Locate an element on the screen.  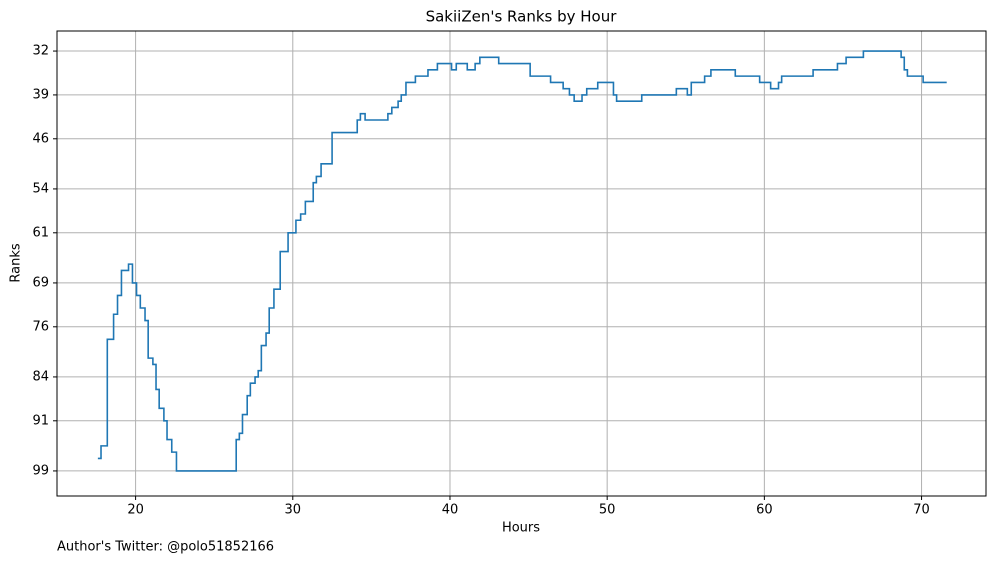
x-tick-label: 50 is located at coordinates (607, 510).